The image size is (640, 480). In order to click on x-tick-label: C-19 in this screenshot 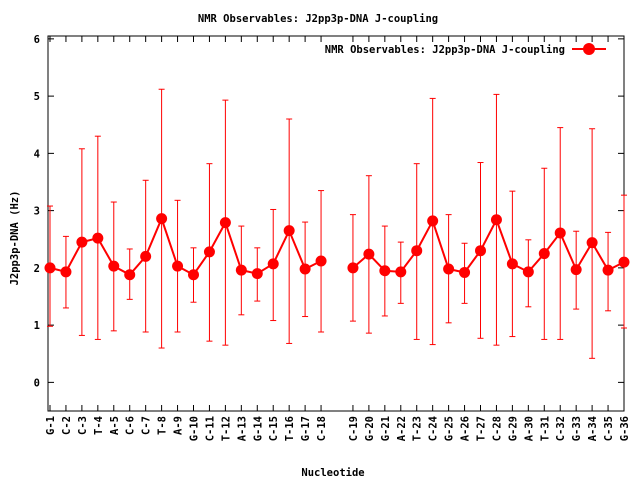, I will do `click(354, 428)`.